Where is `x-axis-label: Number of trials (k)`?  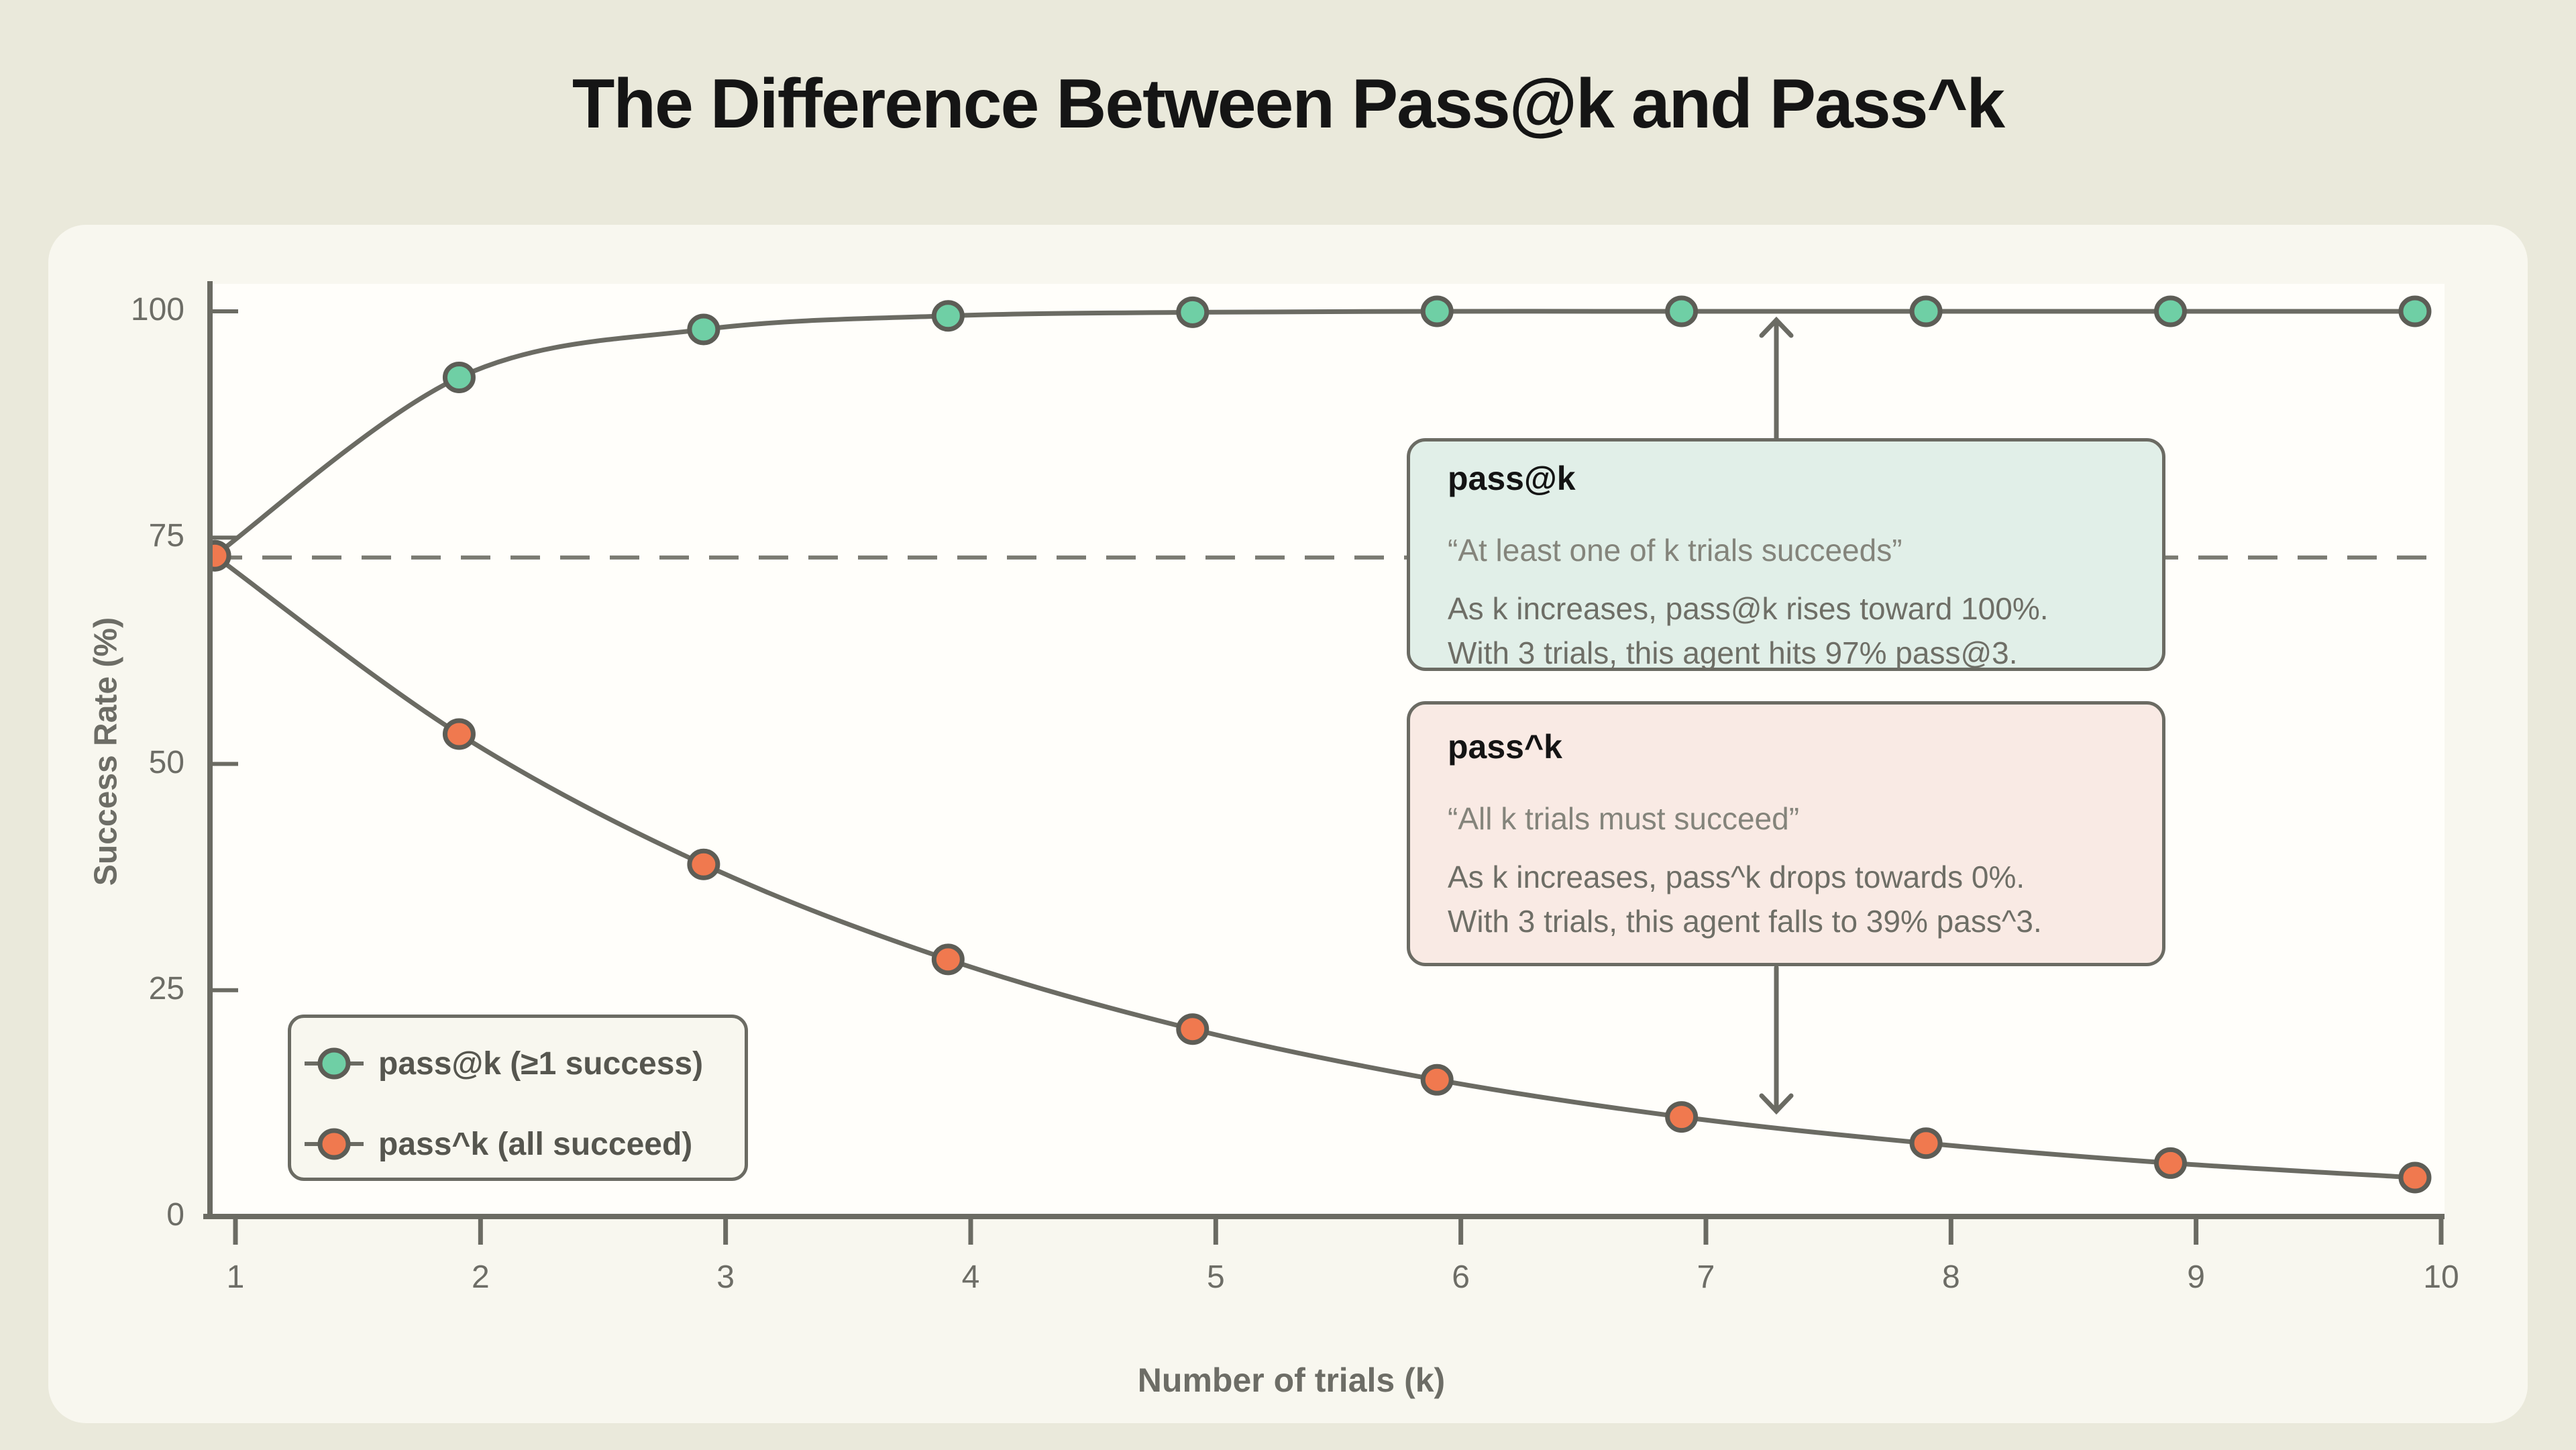 x-axis-label: Number of trials (k) is located at coordinates (1291, 1380).